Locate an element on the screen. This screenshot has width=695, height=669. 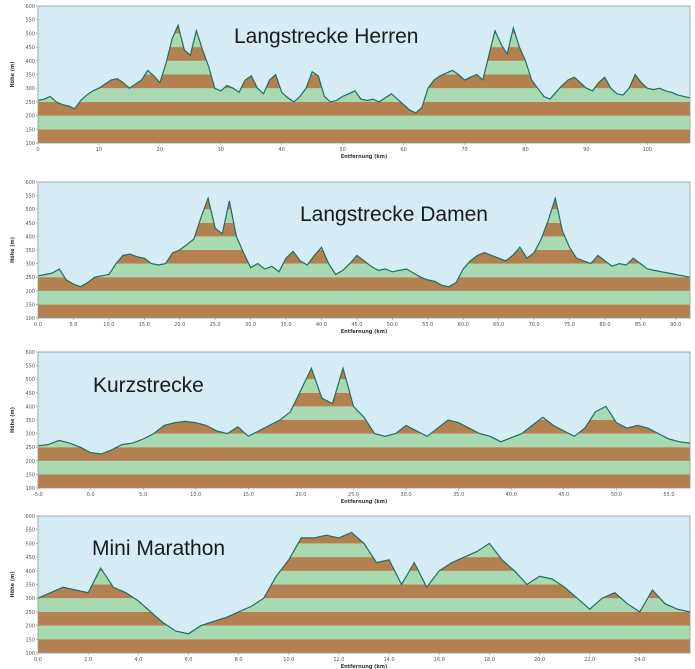
x-tick-label: 0.0 is located at coordinates (38, 325).